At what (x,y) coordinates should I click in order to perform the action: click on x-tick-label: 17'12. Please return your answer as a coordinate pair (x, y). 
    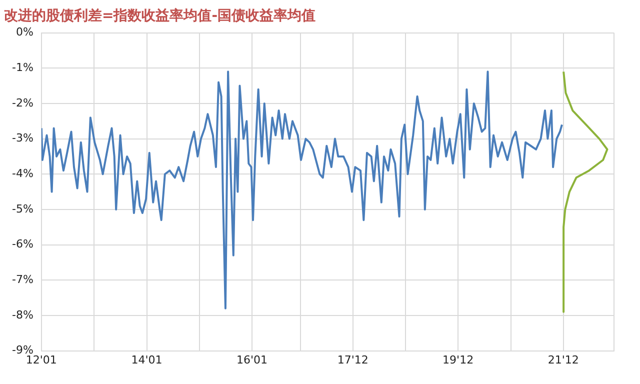
    Looking at the image, I should click on (352, 359).